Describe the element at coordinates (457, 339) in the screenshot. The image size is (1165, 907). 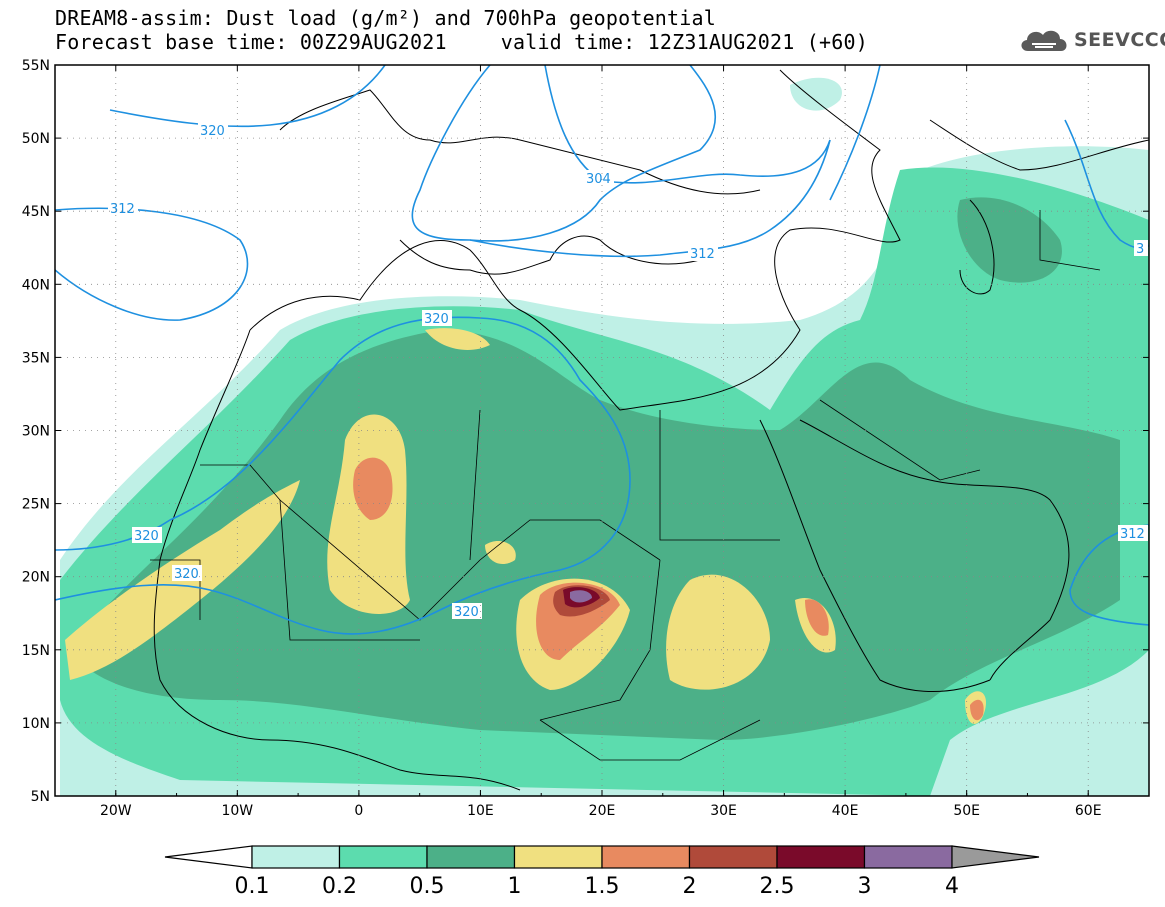
I see `dust-level-1-coast` at that location.